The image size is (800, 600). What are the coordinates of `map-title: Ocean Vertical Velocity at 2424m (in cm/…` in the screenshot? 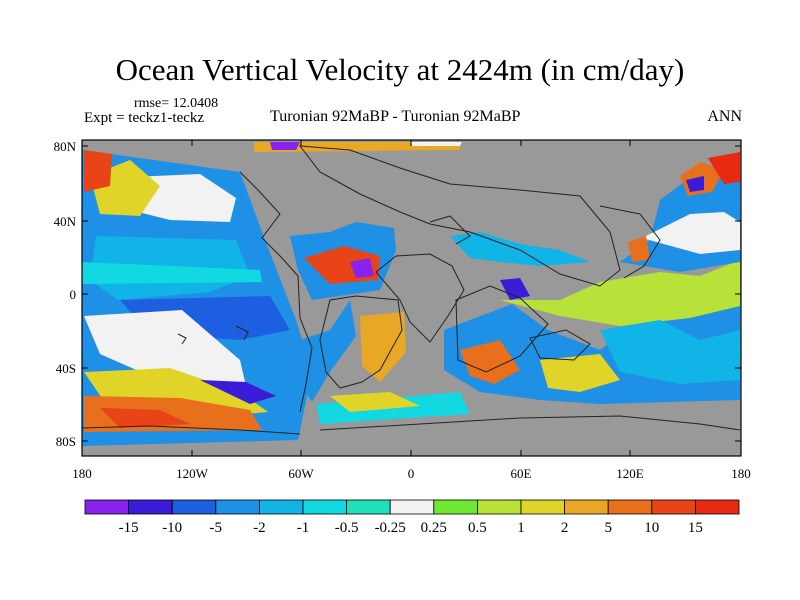 It's located at (400, 69).